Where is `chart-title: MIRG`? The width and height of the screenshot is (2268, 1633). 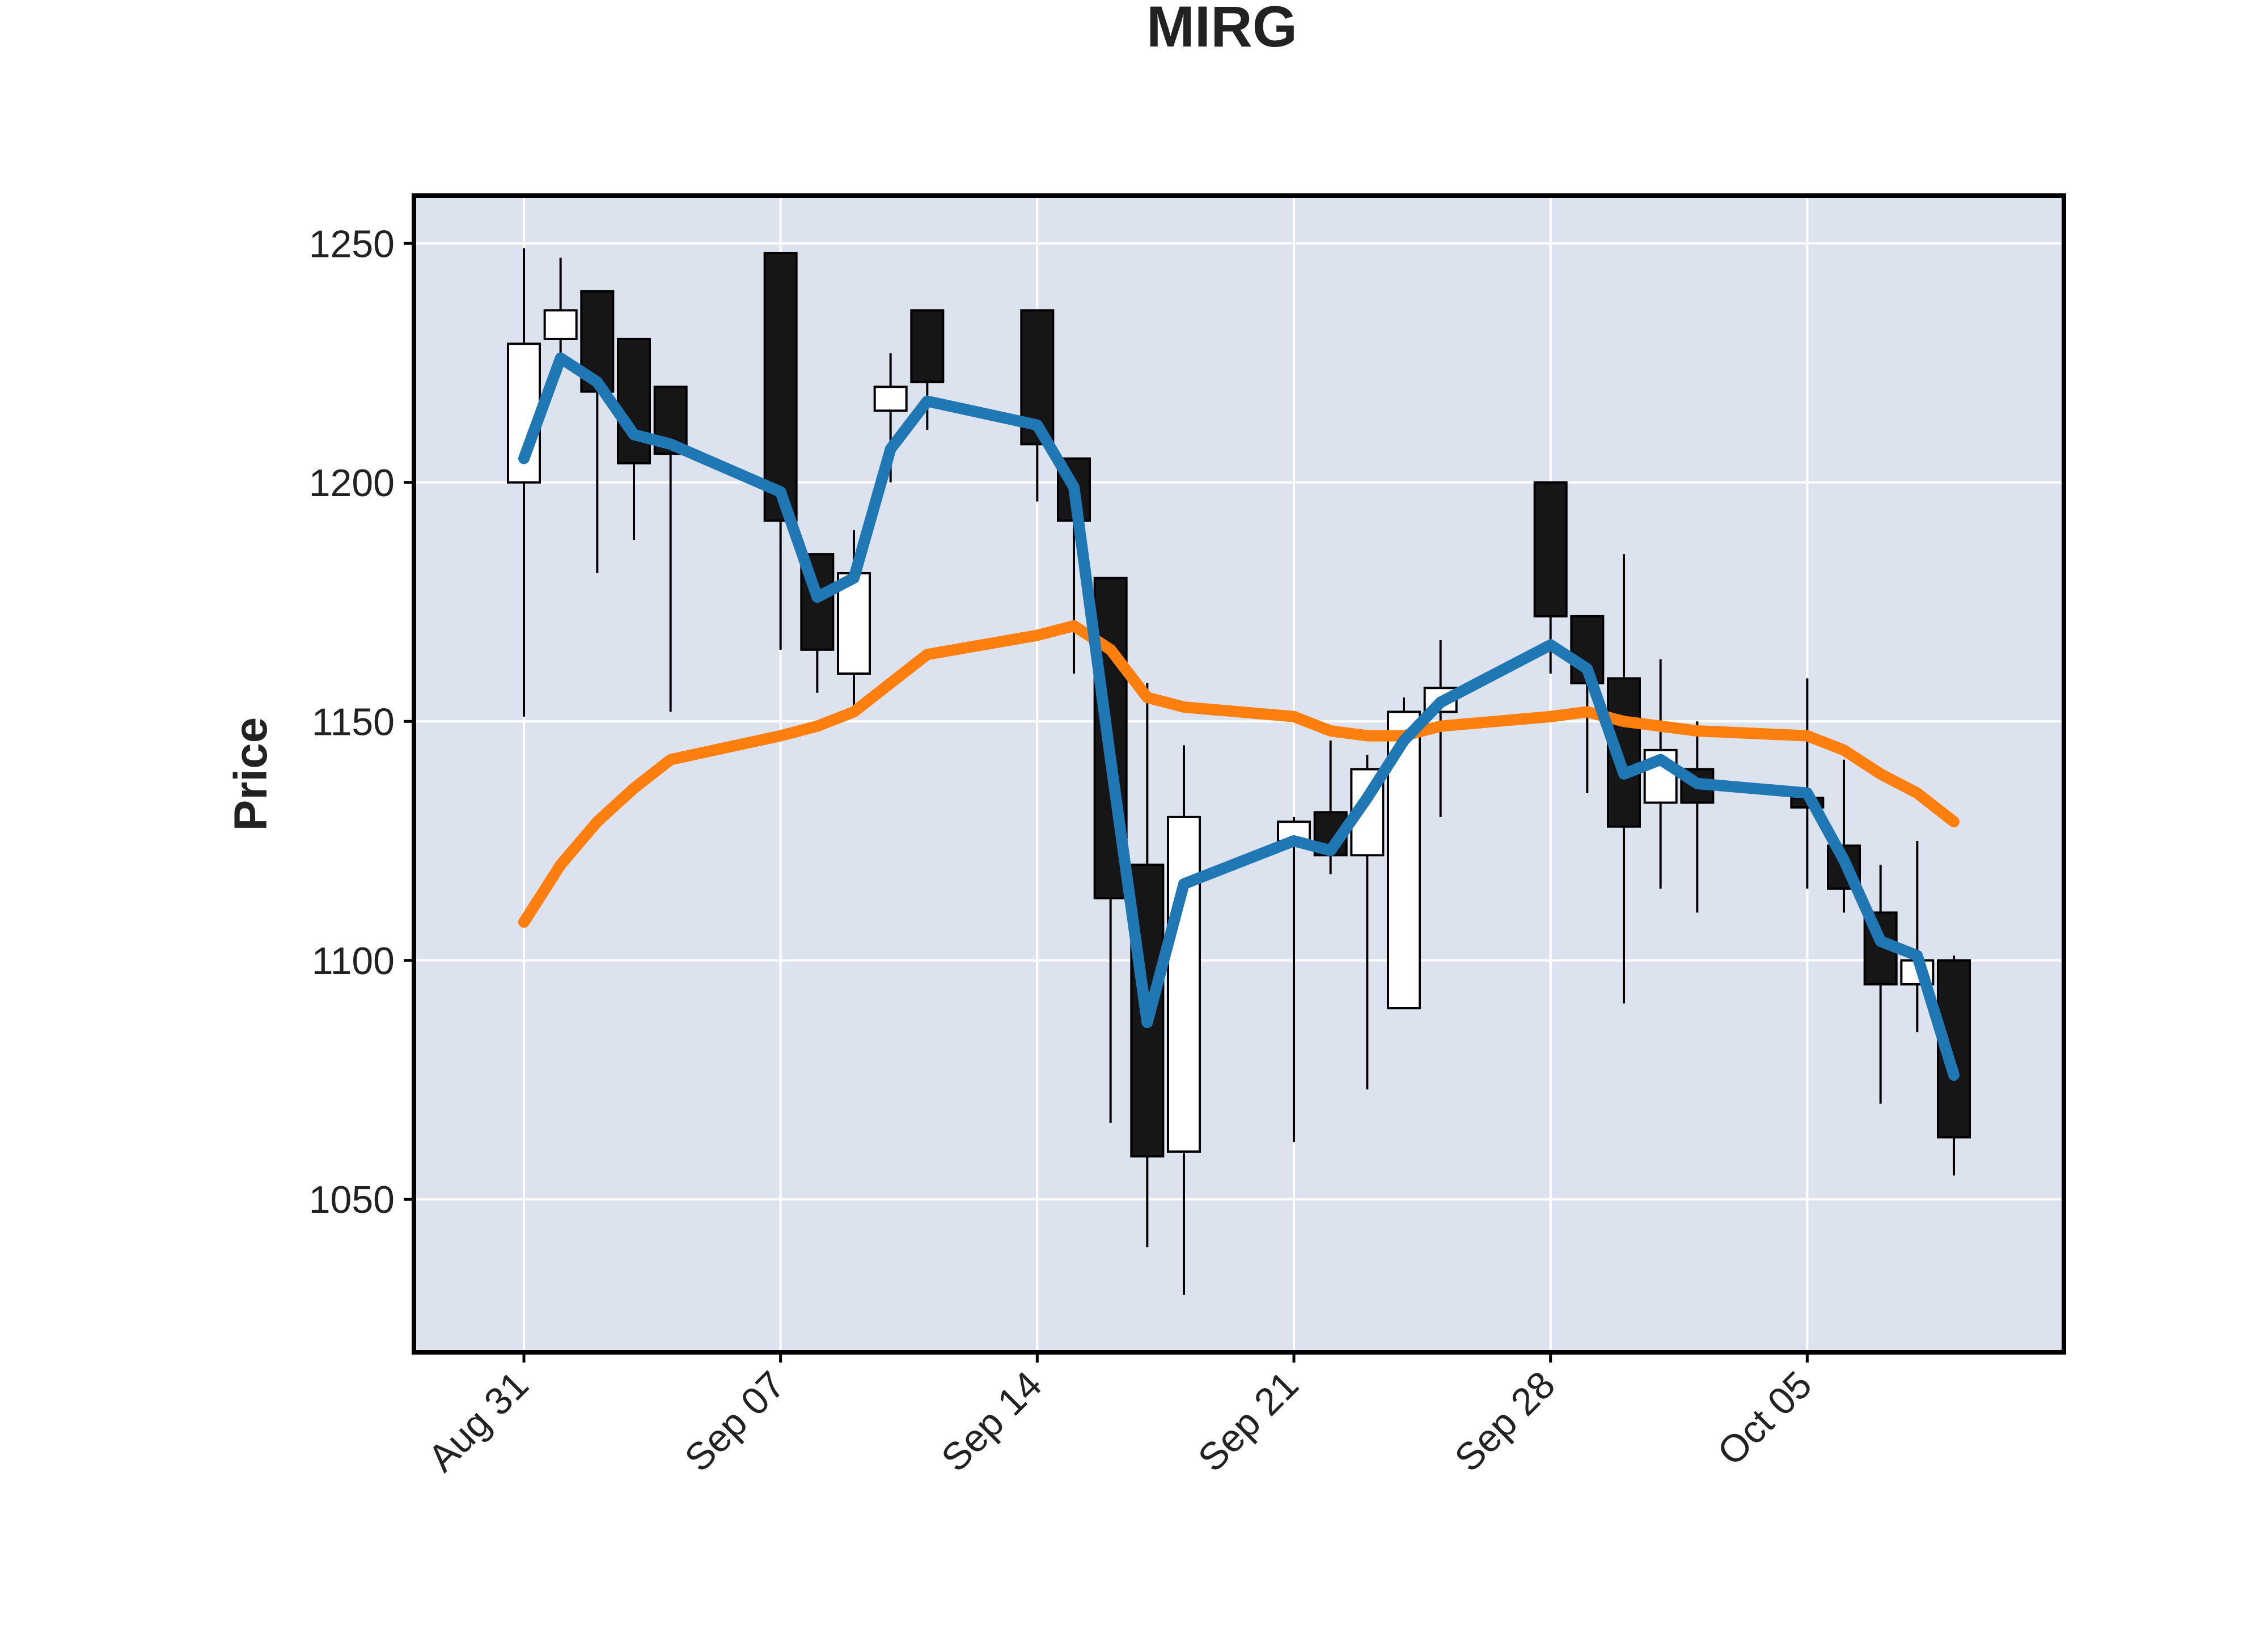 chart-title: MIRG is located at coordinates (1221, 29).